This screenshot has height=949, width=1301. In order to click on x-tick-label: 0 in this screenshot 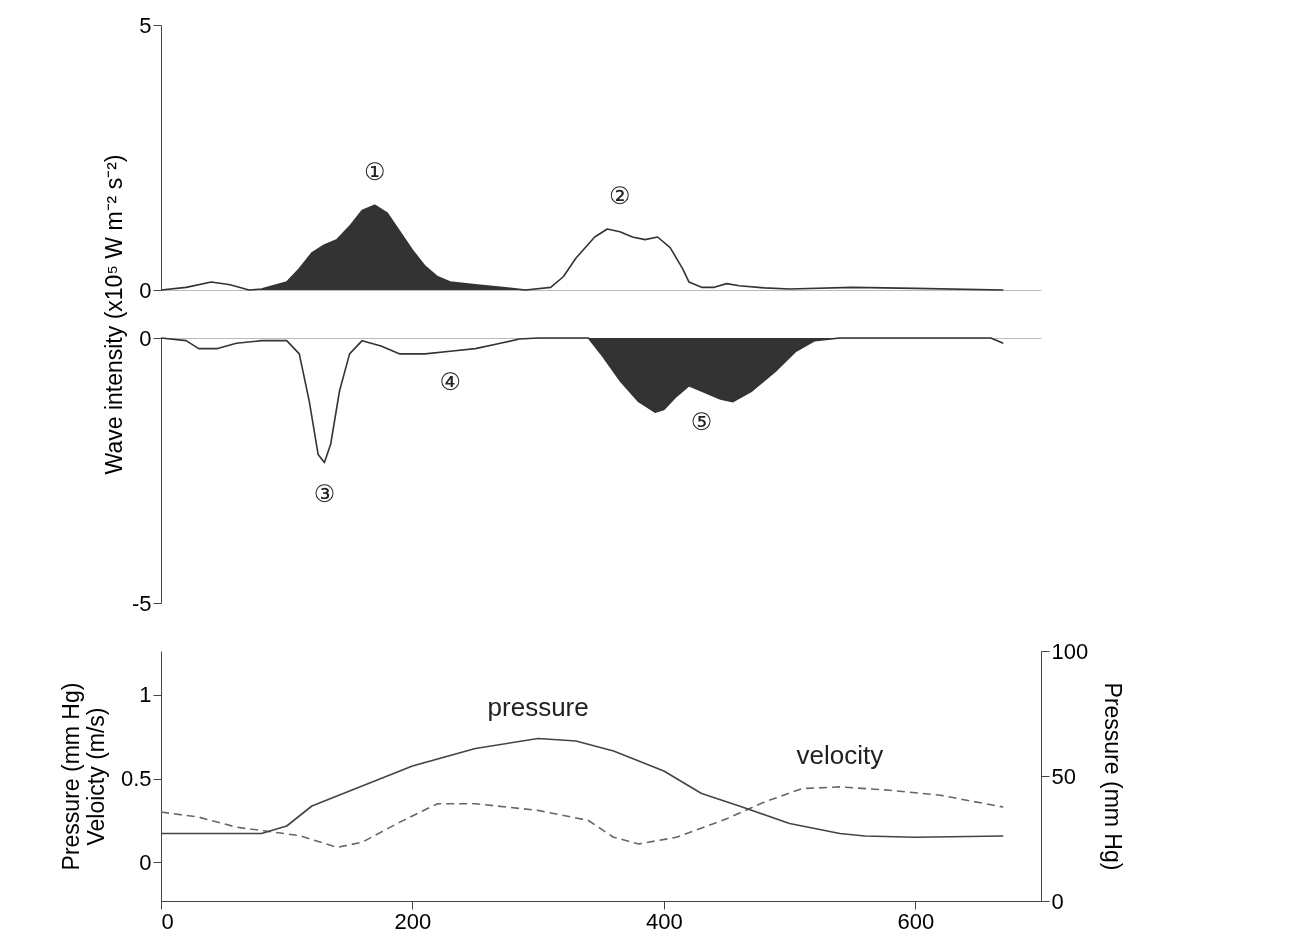, I will do `click(167, 921)`.